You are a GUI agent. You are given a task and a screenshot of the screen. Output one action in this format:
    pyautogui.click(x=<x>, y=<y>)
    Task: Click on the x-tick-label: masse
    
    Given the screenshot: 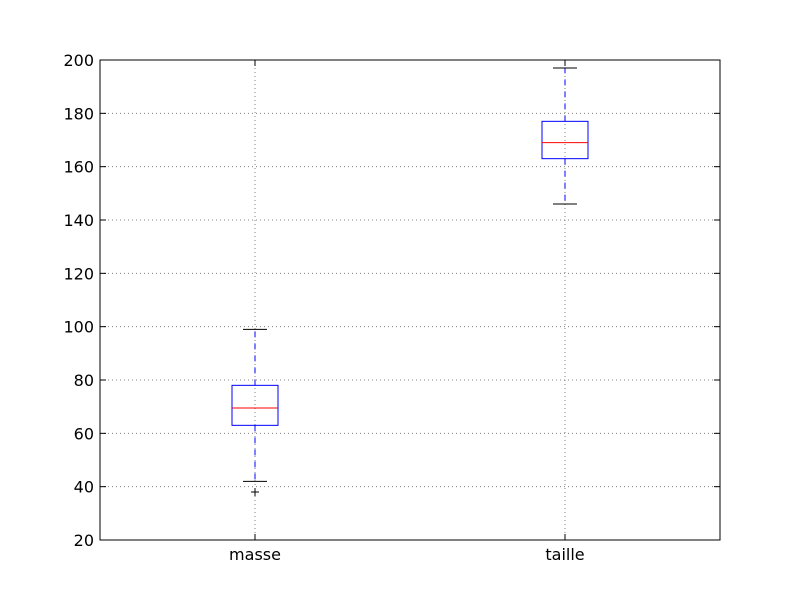 What is the action you would take?
    pyautogui.click(x=255, y=554)
    